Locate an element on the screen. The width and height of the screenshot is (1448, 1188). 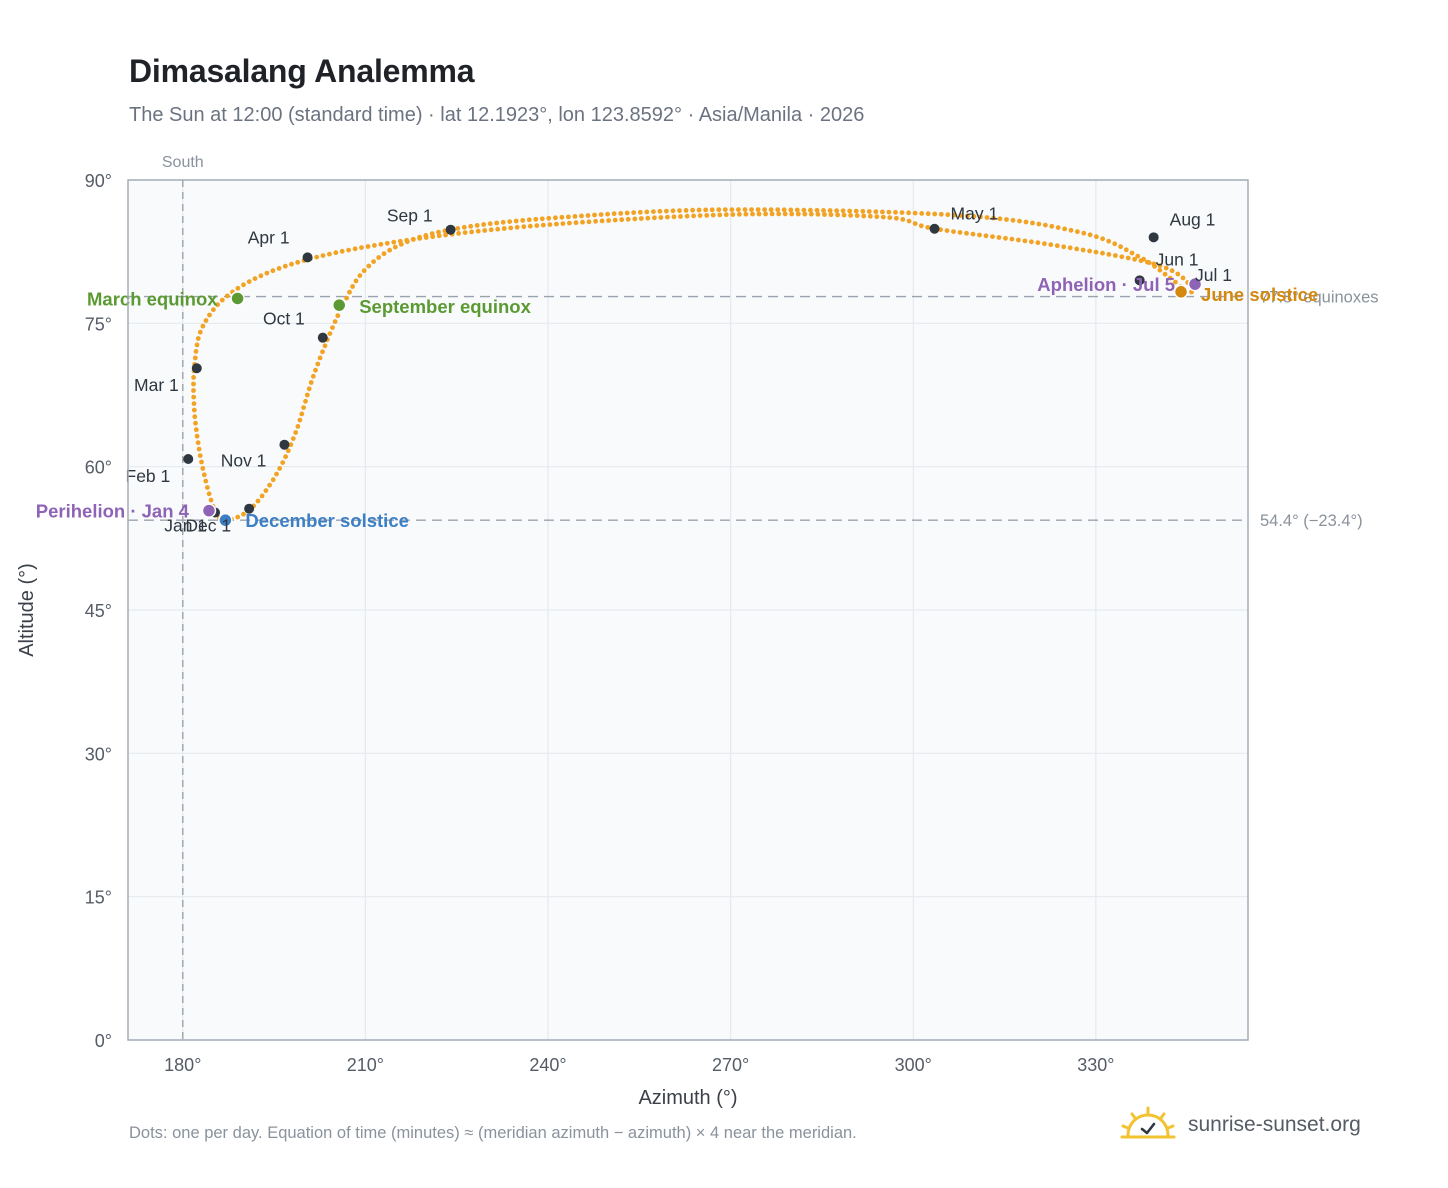
y-tick-label: 90° is located at coordinates (98, 181).